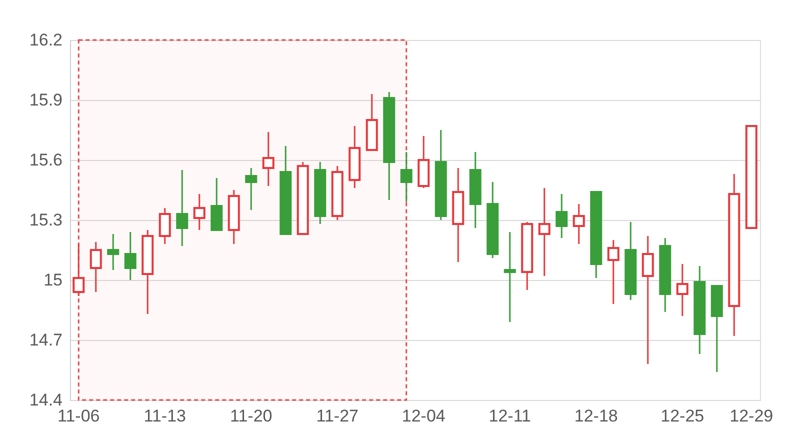 This screenshot has width=800, height=440. Describe the element at coordinates (424, 416) in the screenshot. I see `x-tick-label: 12-04` at that location.